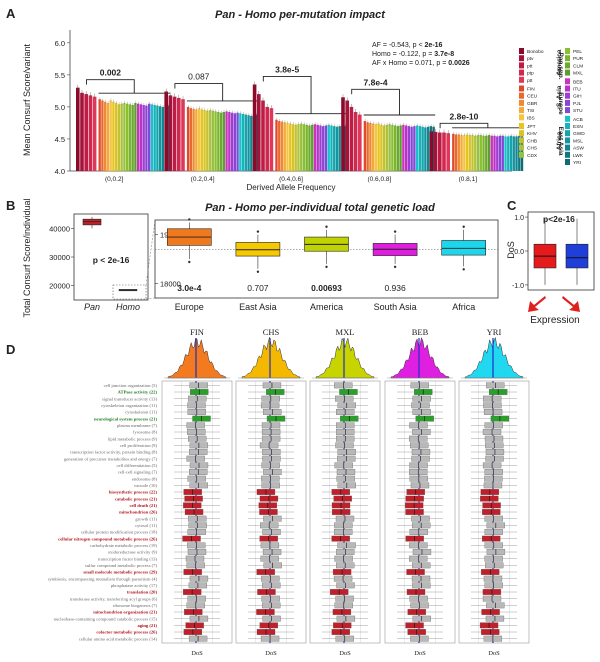 This screenshot has height=662, width=600. Describe the element at coordinates (559, 219) in the screenshot. I see `p-value-c: p<2e-16` at that location.